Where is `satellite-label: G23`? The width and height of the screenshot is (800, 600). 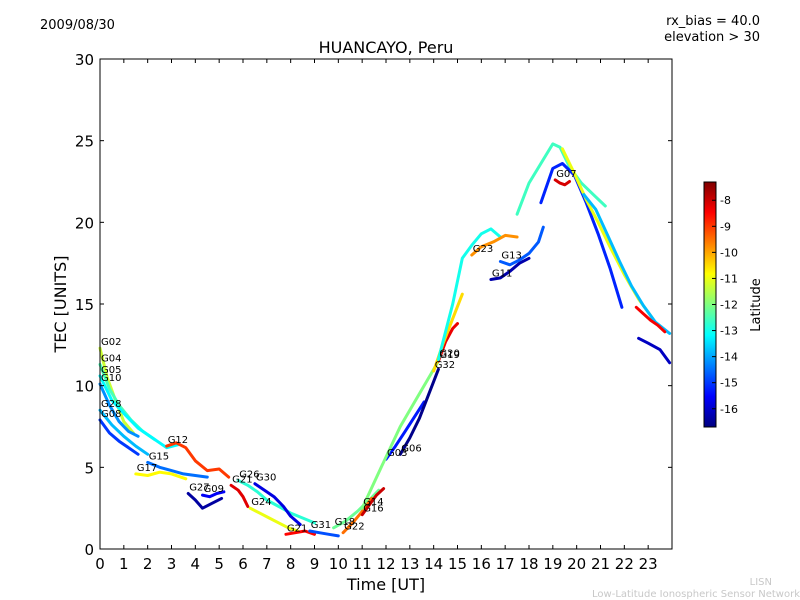 satellite-label: G23 is located at coordinates (483, 249).